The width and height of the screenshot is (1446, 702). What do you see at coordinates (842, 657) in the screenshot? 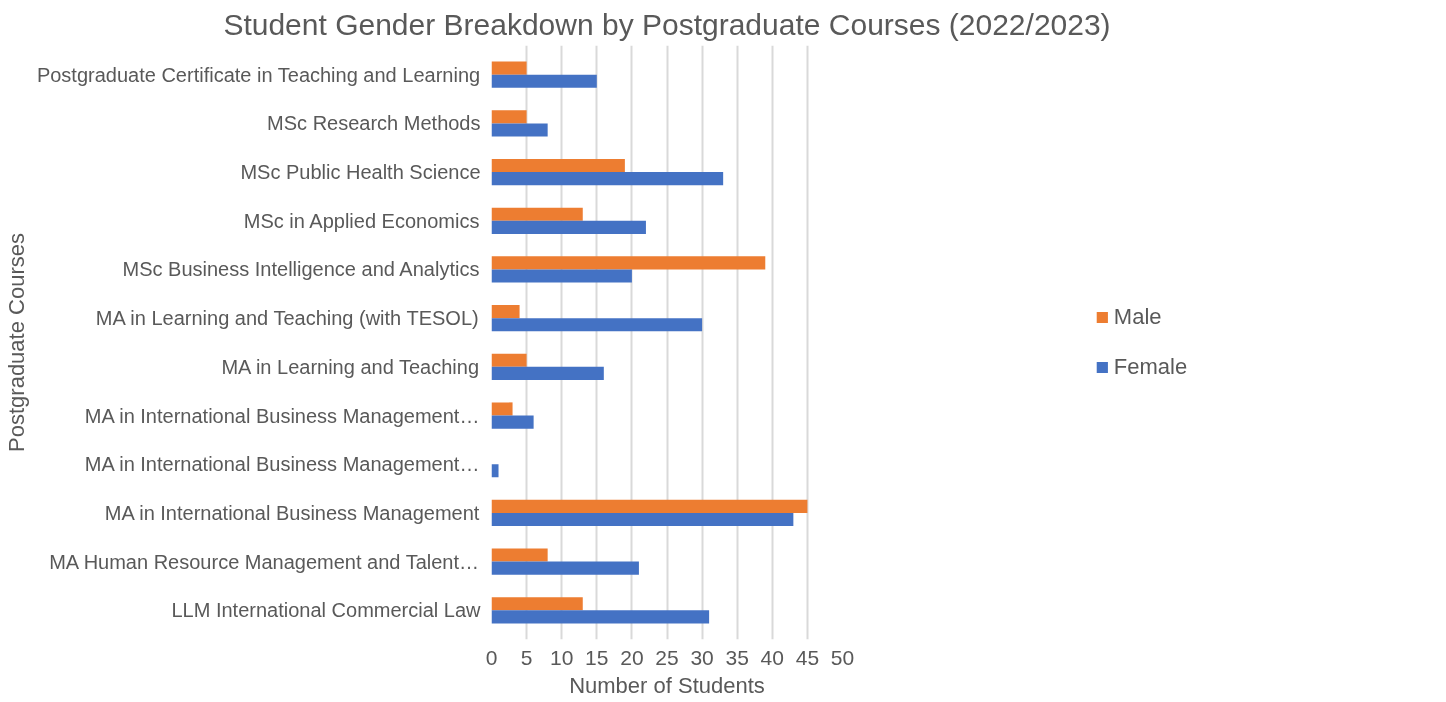
I see `x-tick-label: 50` at bounding box center [842, 657].